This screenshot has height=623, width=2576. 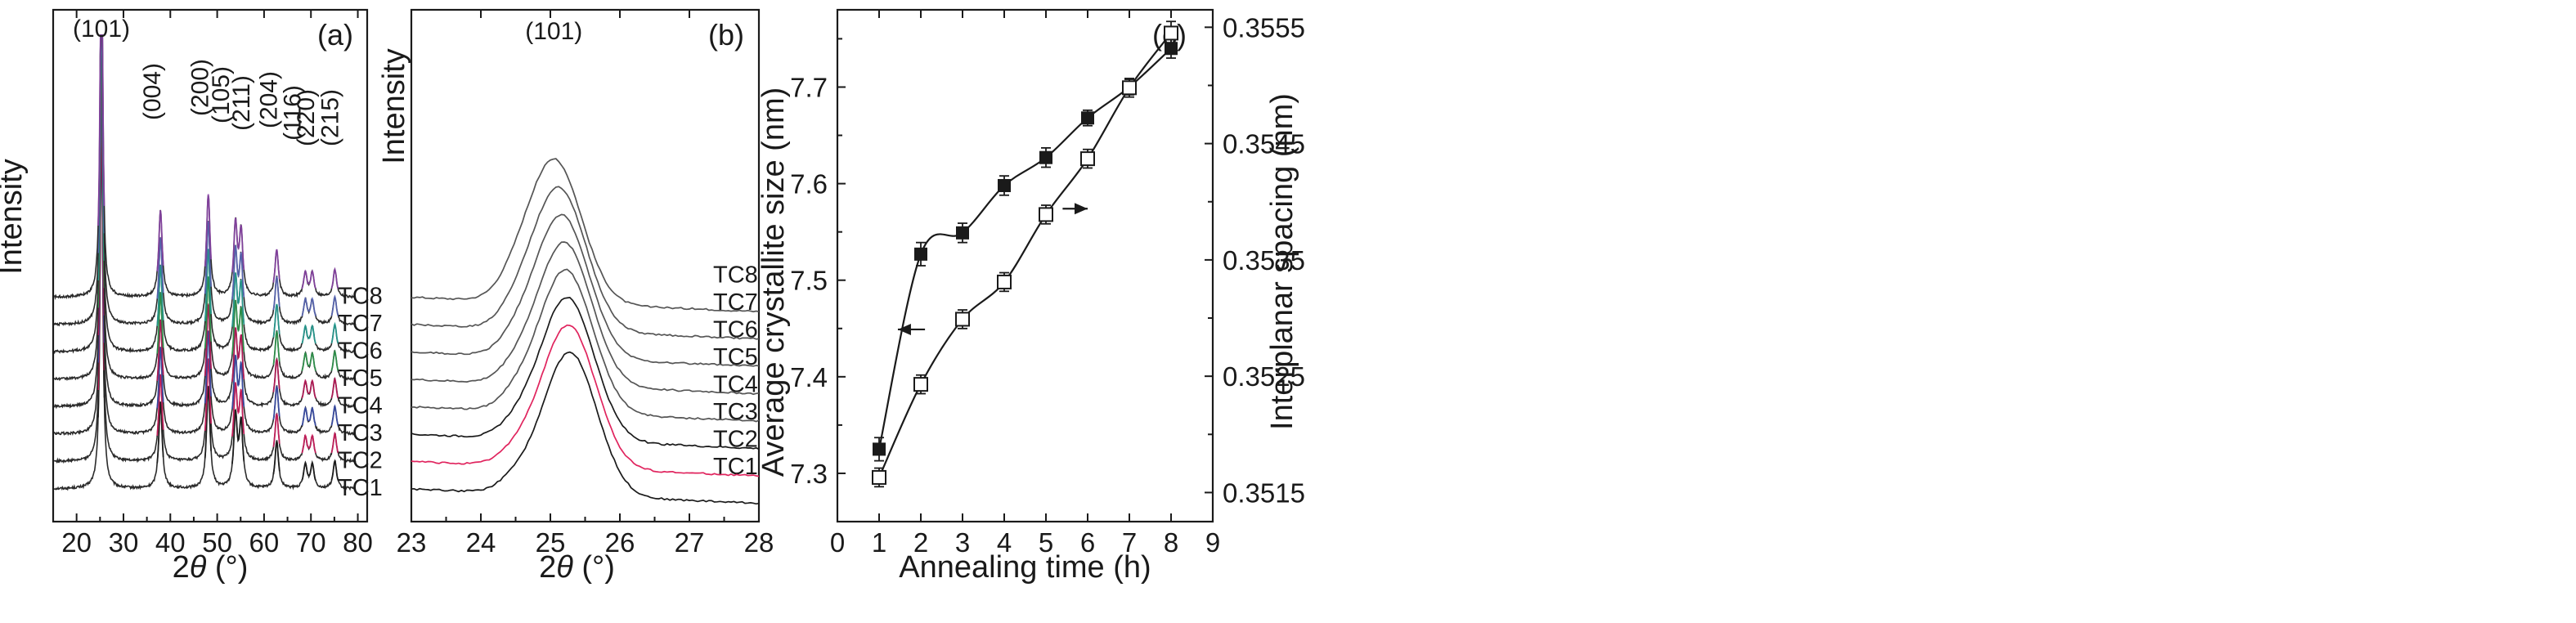 What do you see at coordinates (809, 184) in the screenshot?
I see `panel-c-ytick-label: 7.6` at bounding box center [809, 184].